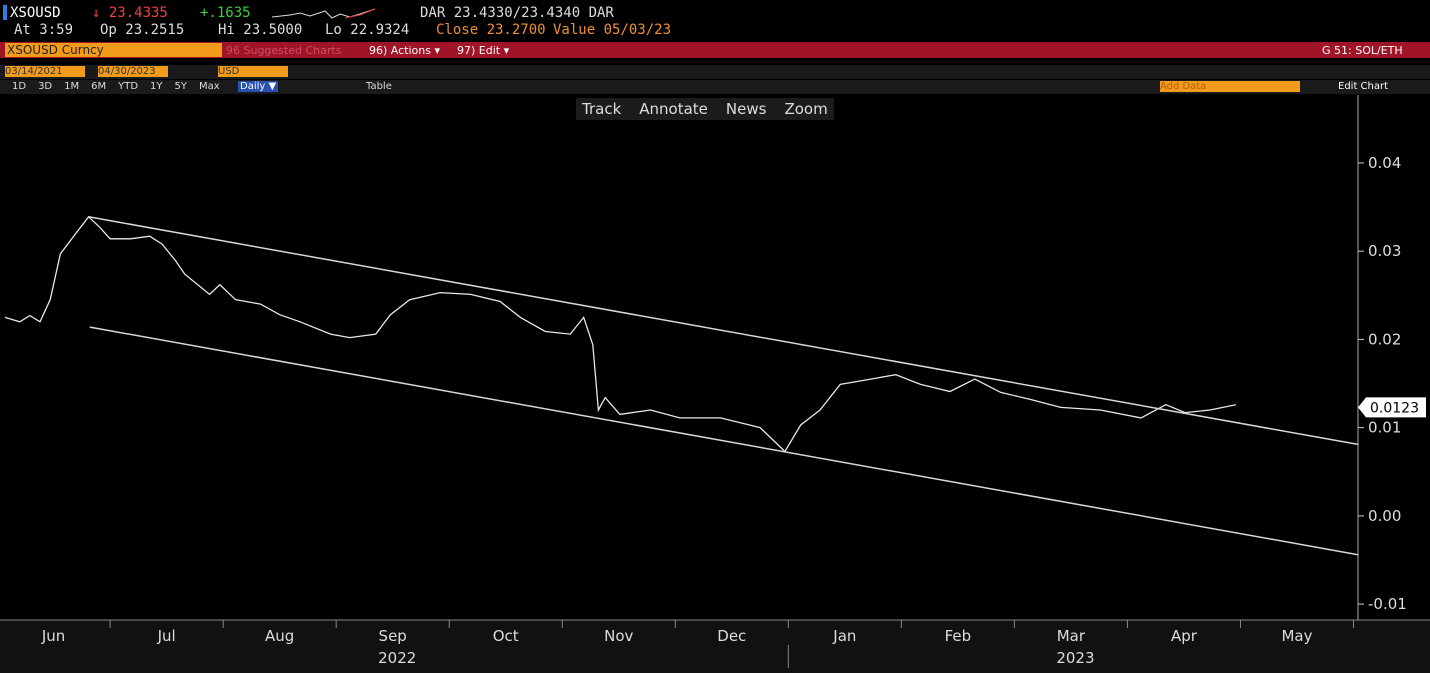  I want to click on period: 1D, so click(19, 86).